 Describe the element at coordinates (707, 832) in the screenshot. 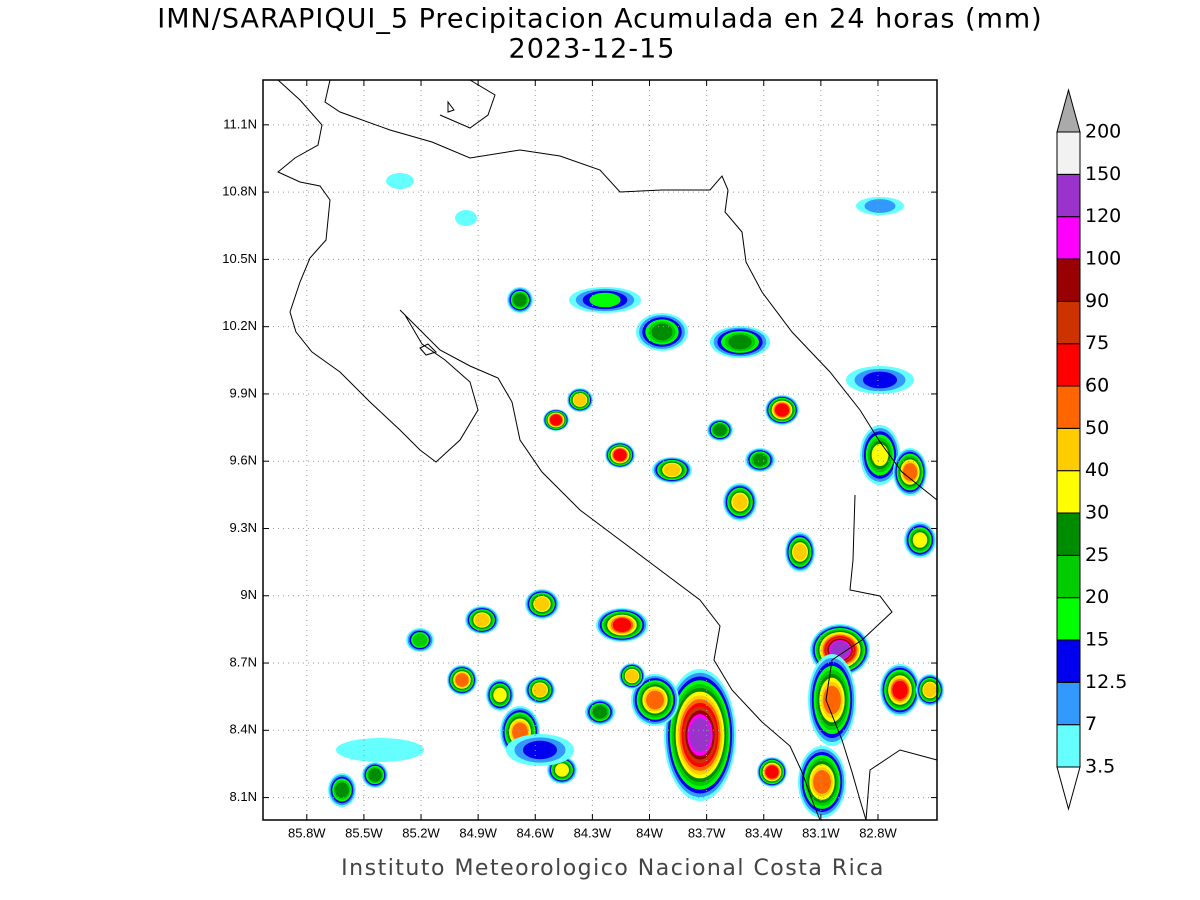

I see `lon-tick-label: 83.7W` at that location.